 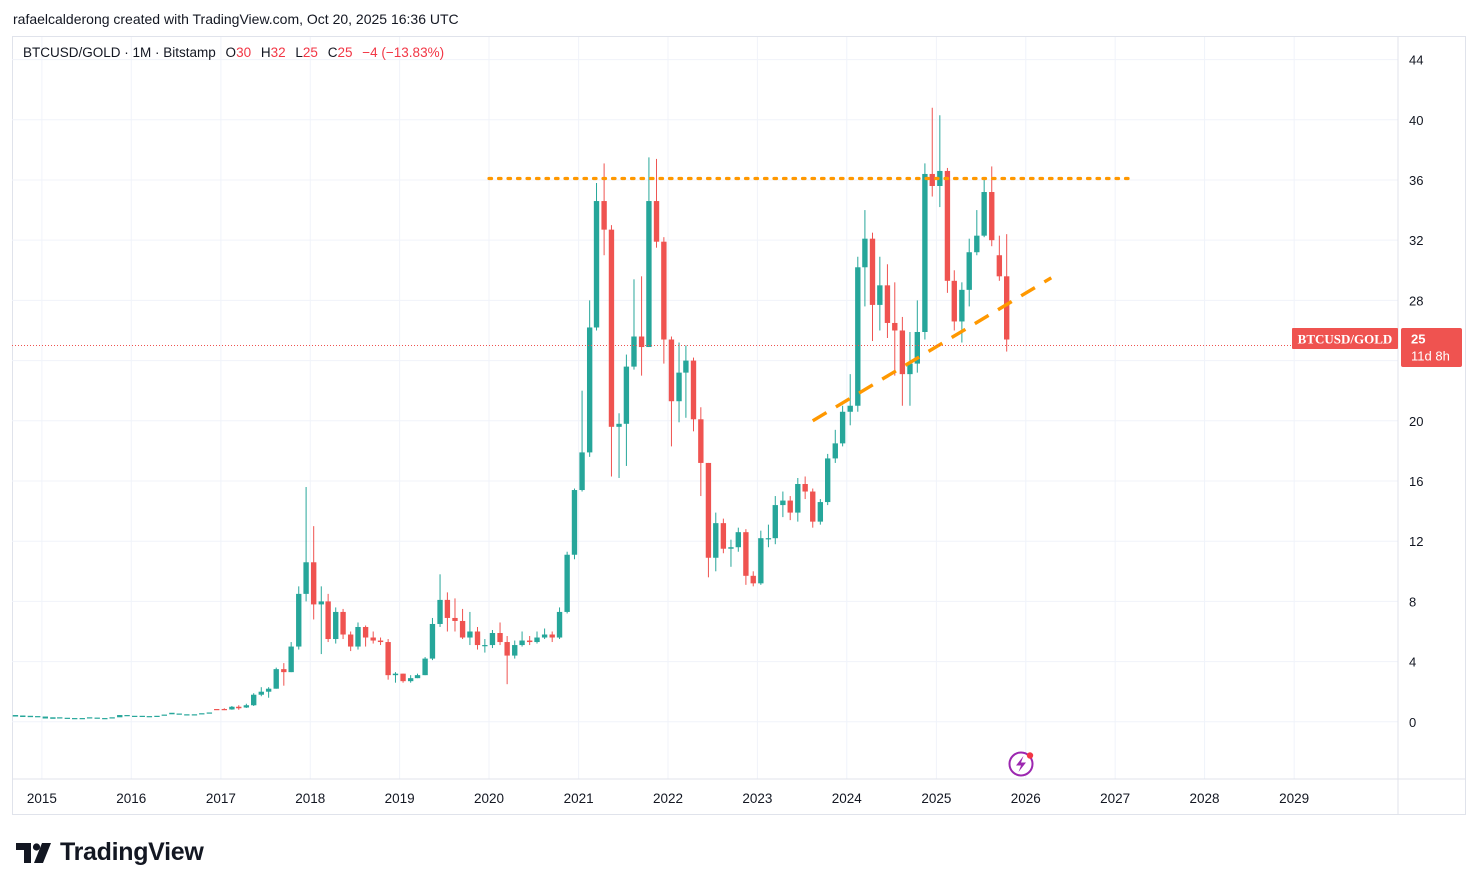 I want to click on legend-high-label: H, so click(x=265, y=52).